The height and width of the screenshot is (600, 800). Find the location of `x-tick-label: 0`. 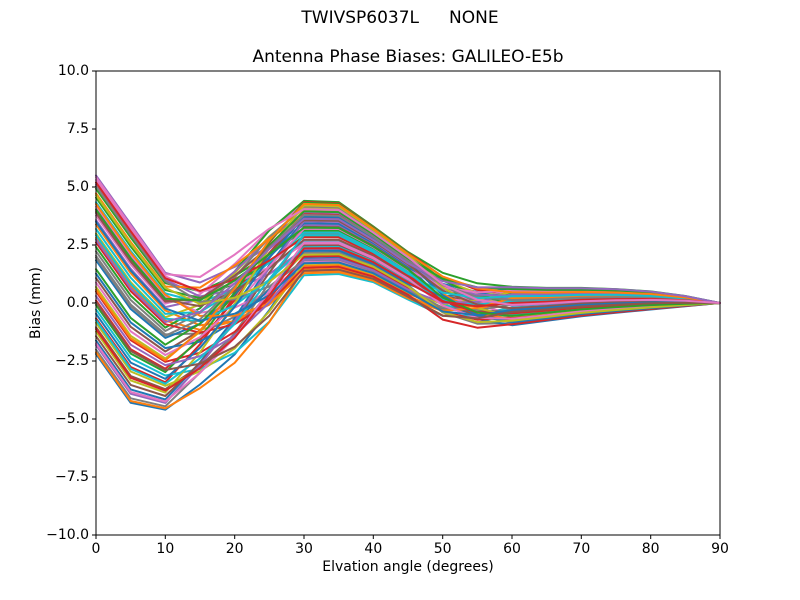

x-tick-label: 0 is located at coordinates (96, 549).